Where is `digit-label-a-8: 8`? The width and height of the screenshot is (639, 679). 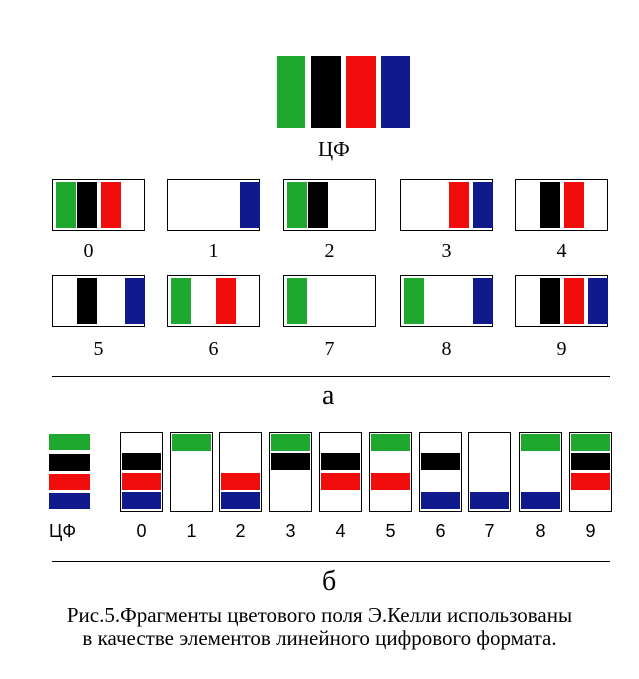
digit-label-a-8: 8 is located at coordinates (446, 349).